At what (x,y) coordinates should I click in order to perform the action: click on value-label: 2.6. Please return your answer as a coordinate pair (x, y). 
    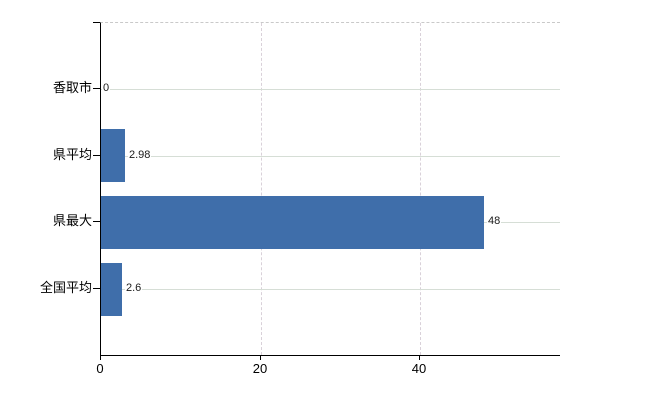
    Looking at the image, I should click on (134, 288).